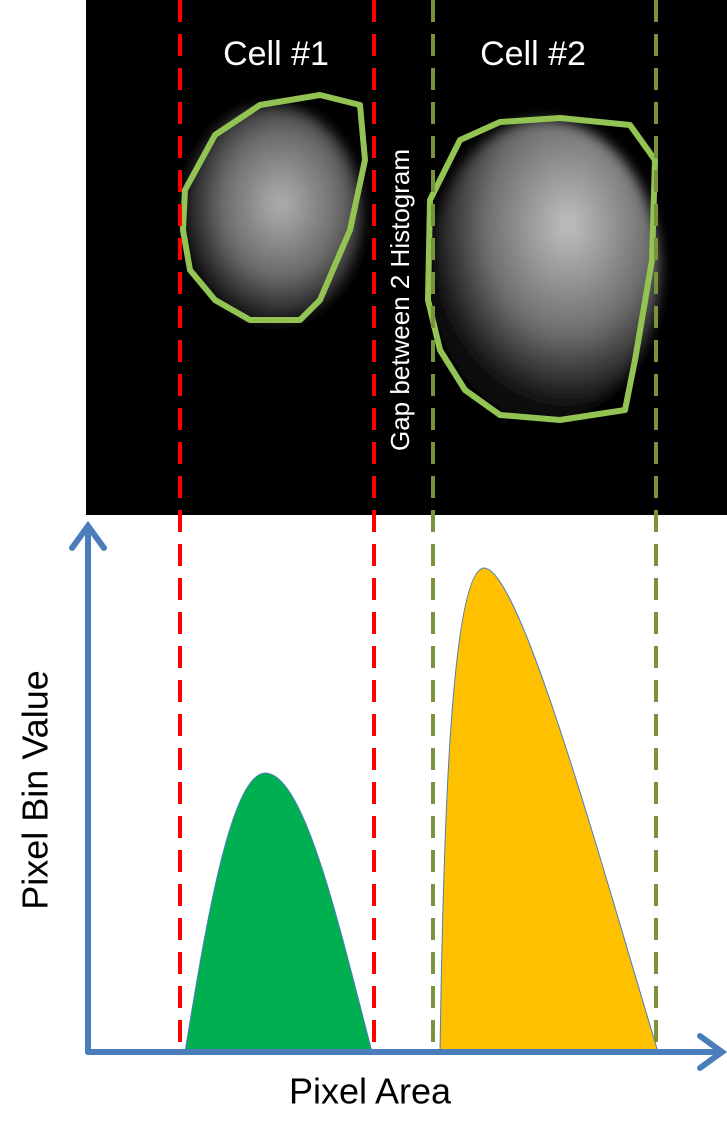  Describe the element at coordinates (400, 300) in the screenshot. I see `gap-label: Gap between 2 Histogram` at that location.